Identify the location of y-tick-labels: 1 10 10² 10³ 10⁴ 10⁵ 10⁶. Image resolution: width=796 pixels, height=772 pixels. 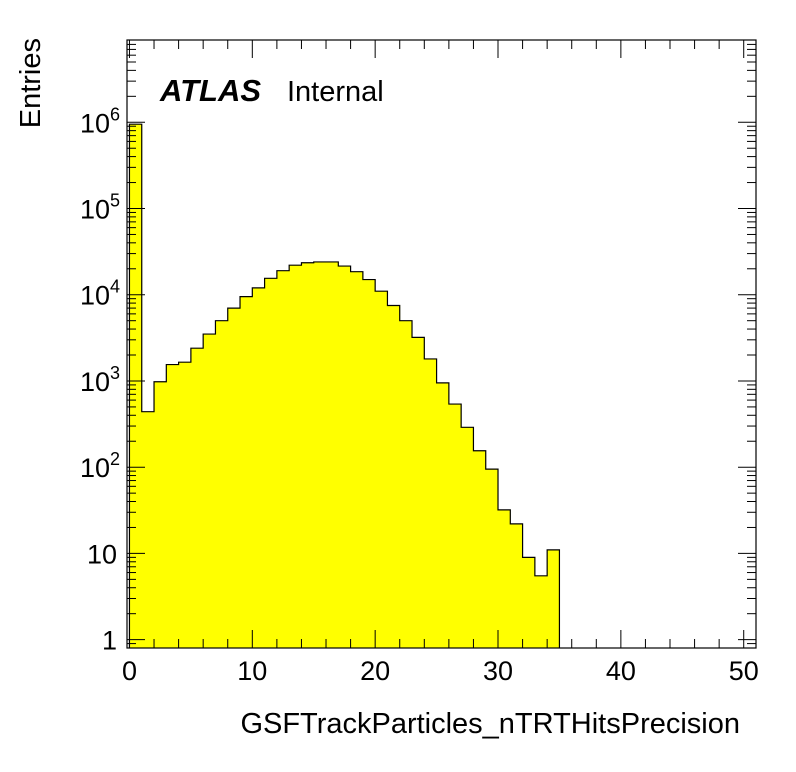
(100, 379).